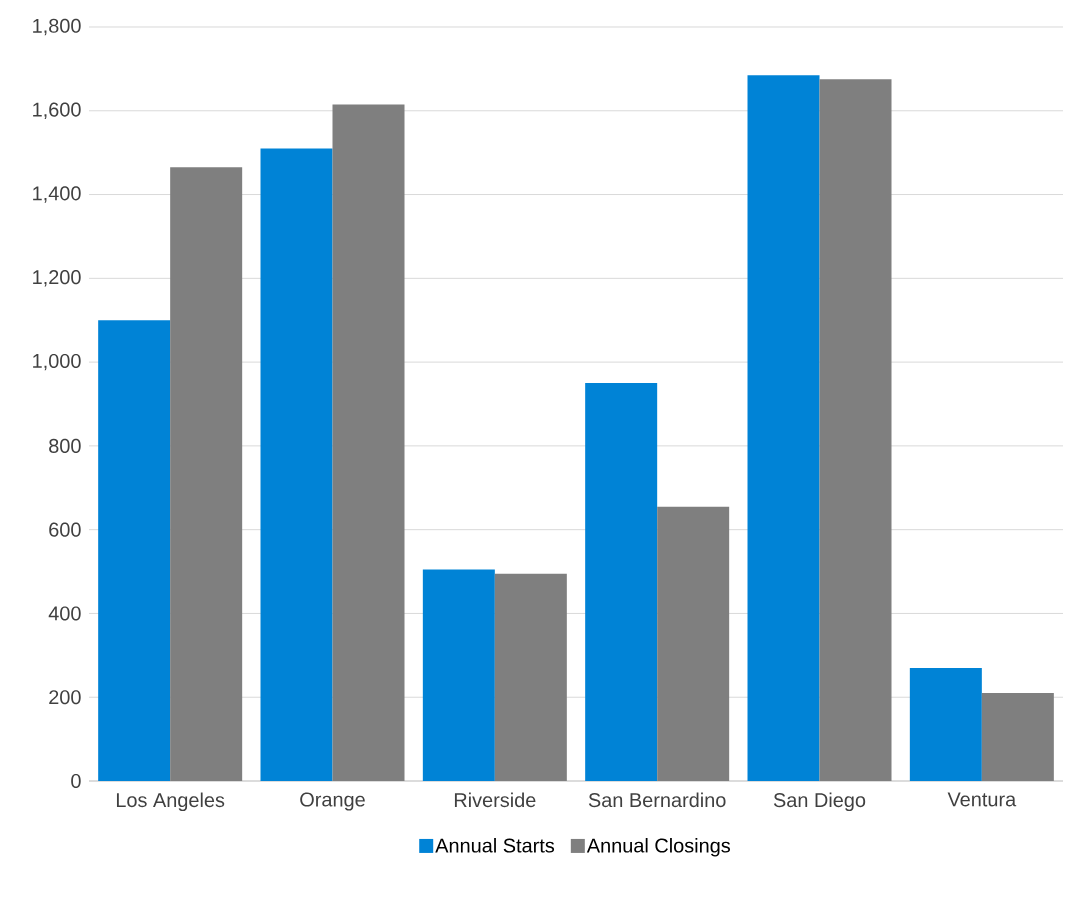  Describe the element at coordinates (65, 697) in the screenshot. I see `y-tick-label: 200` at that location.